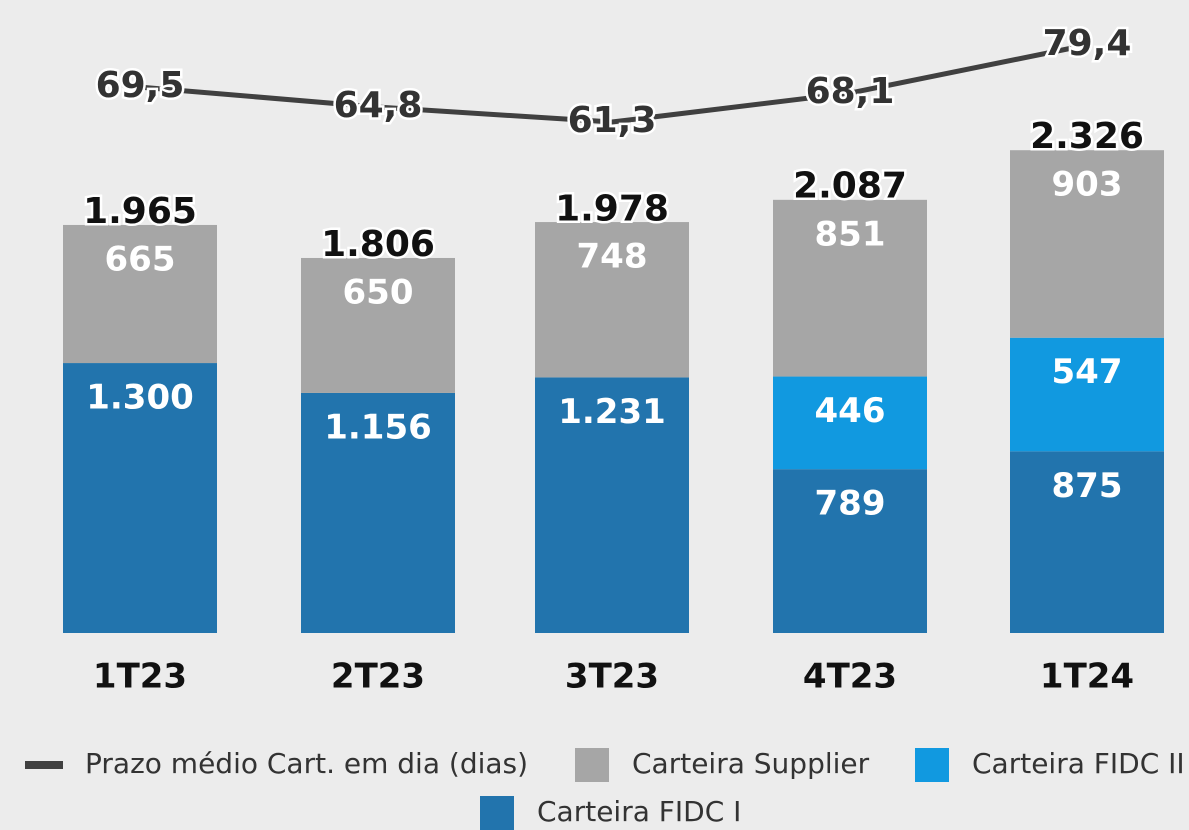  Describe the element at coordinates (612, 412) in the screenshot. I see `data-label: 1.231` at that location.